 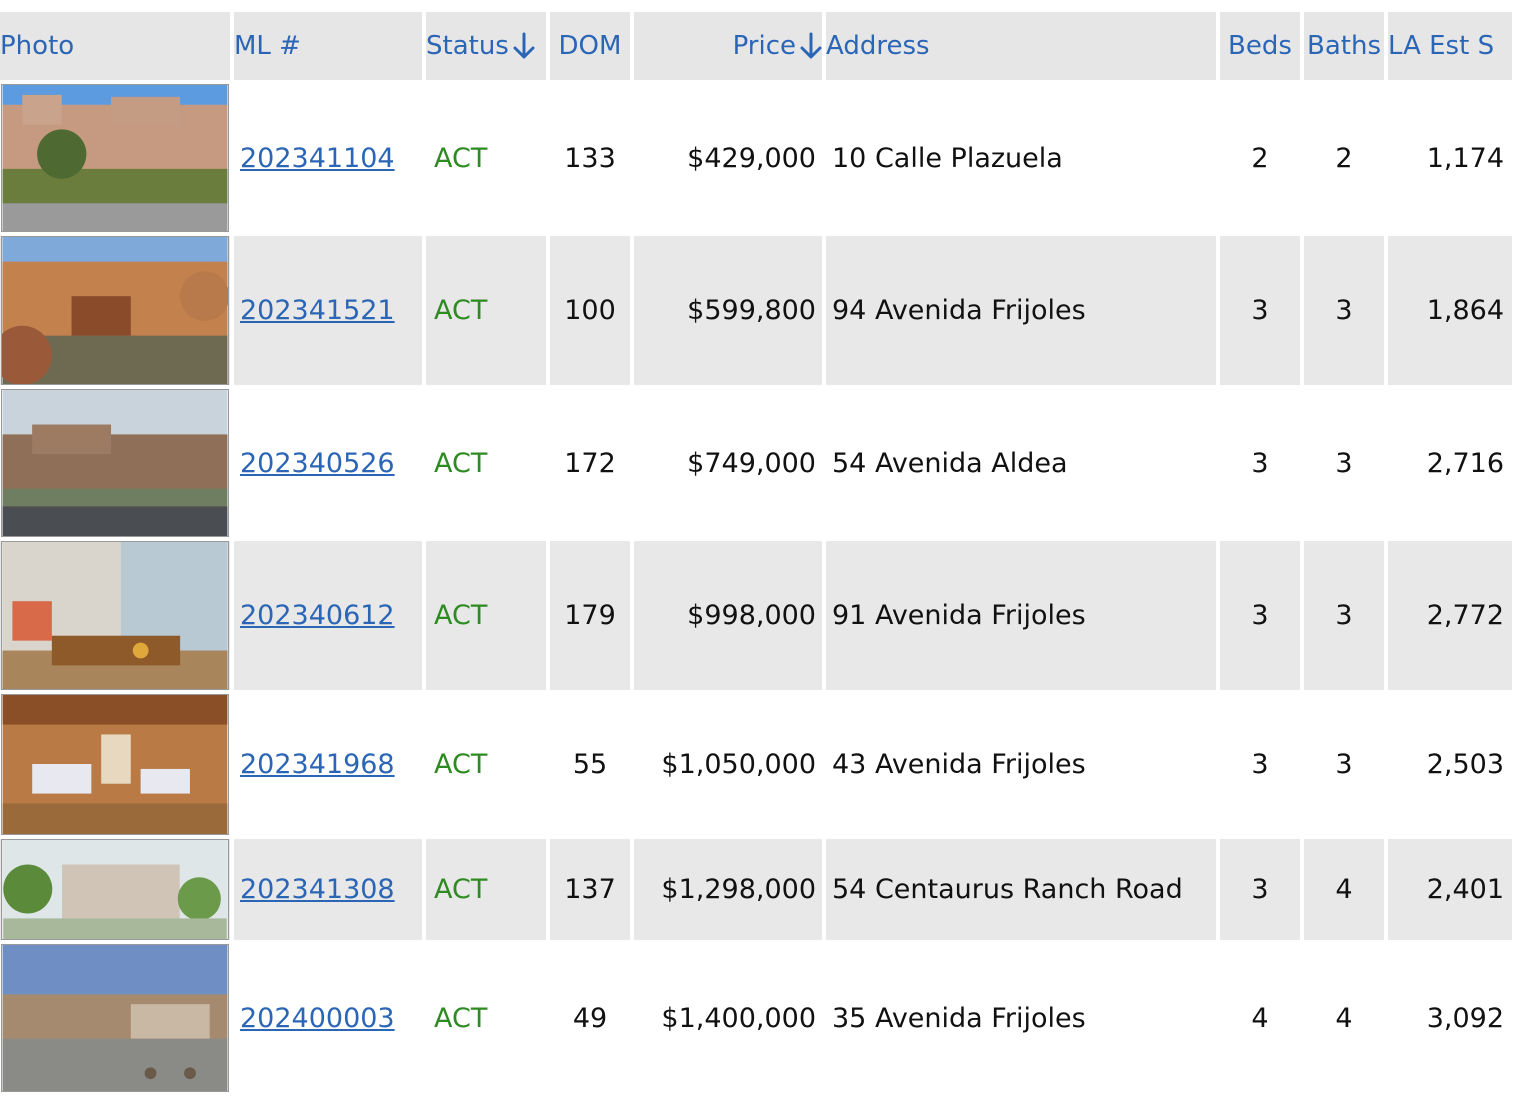 What do you see at coordinates (1441, 46) in the screenshot?
I see `column-header-label: LA Est S` at bounding box center [1441, 46].